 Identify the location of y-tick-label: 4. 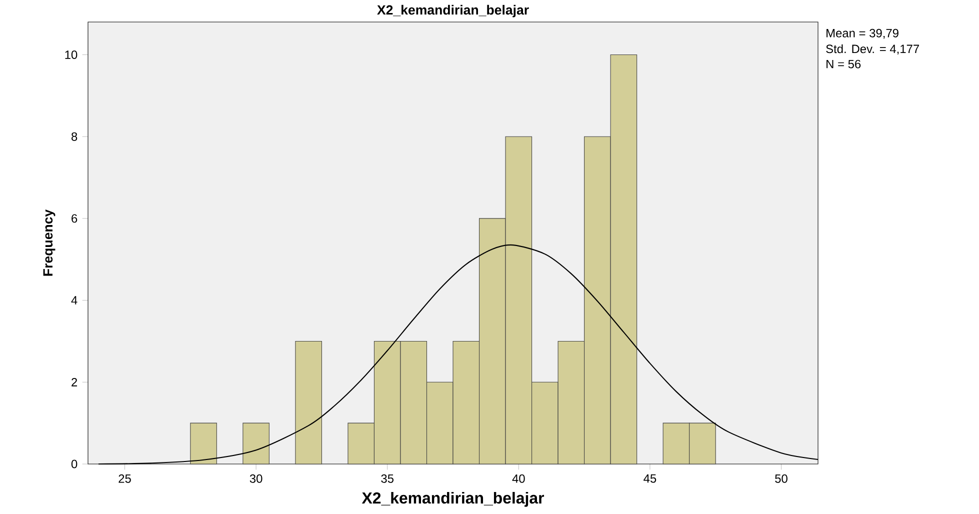
(74, 300).